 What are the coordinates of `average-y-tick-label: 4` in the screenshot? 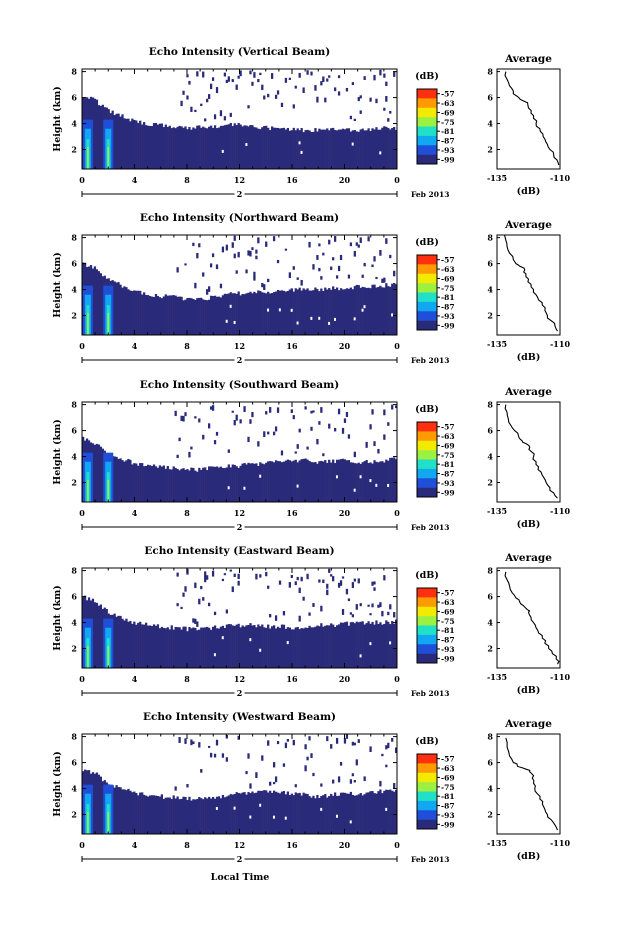 It's located at (490, 623).